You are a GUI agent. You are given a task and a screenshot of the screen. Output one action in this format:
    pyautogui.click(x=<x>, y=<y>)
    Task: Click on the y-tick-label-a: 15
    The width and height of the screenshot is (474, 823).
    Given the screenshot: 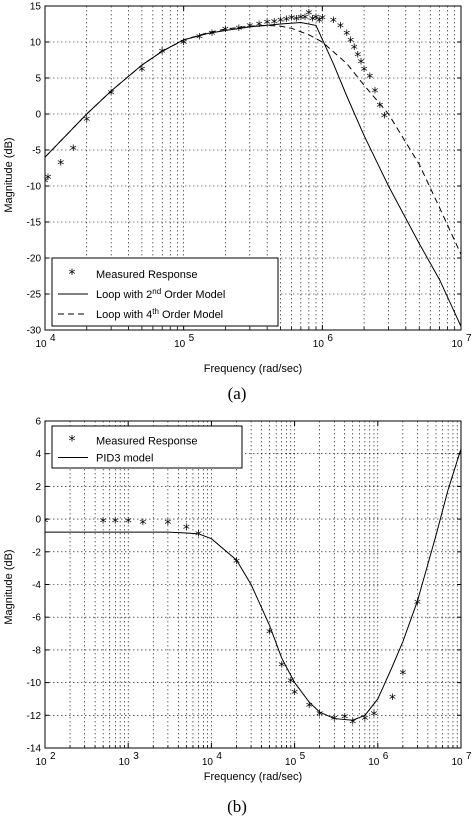 What is the action you would take?
    pyautogui.click(x=36, y=7)
    